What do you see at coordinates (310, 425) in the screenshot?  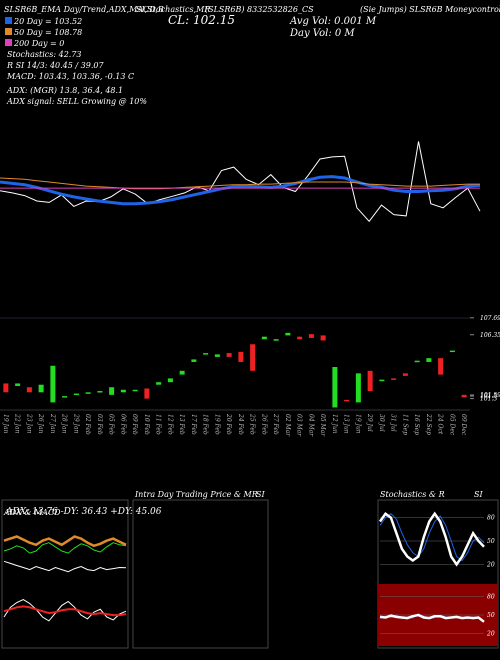 I see `x-tick-label: 04 Mar` at bounding box center [310, 425].